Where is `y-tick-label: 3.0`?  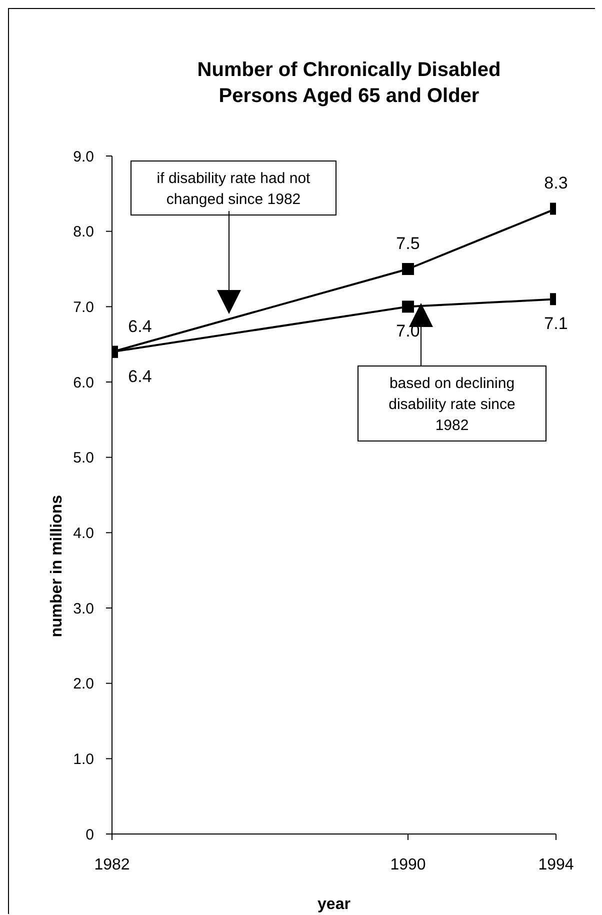 y-tick-label: 3.0 is located at coordinates (83, 609).